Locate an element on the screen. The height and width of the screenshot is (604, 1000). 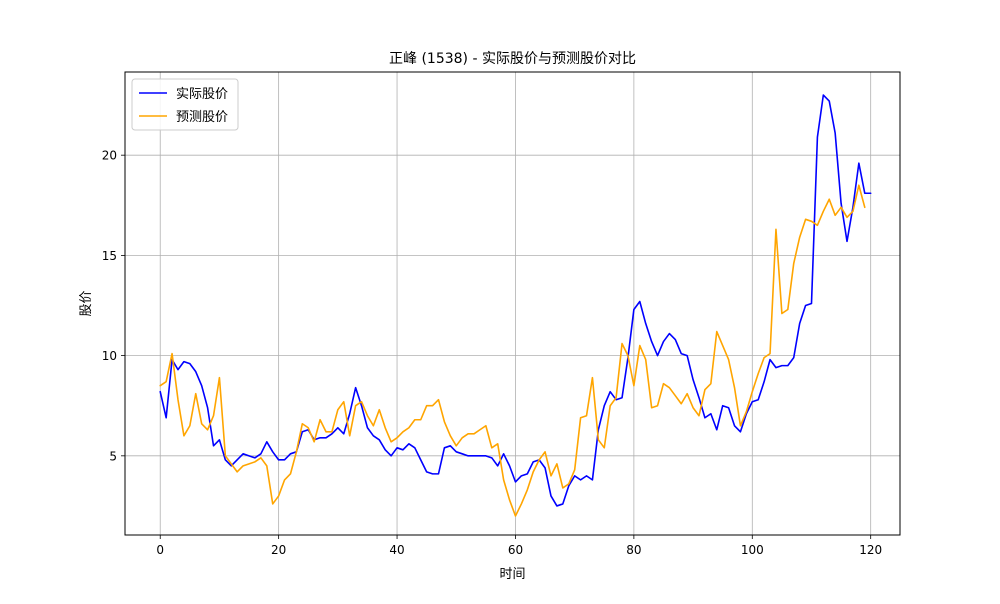
y-tick-label: 20 is located at coordinates (109, 156).